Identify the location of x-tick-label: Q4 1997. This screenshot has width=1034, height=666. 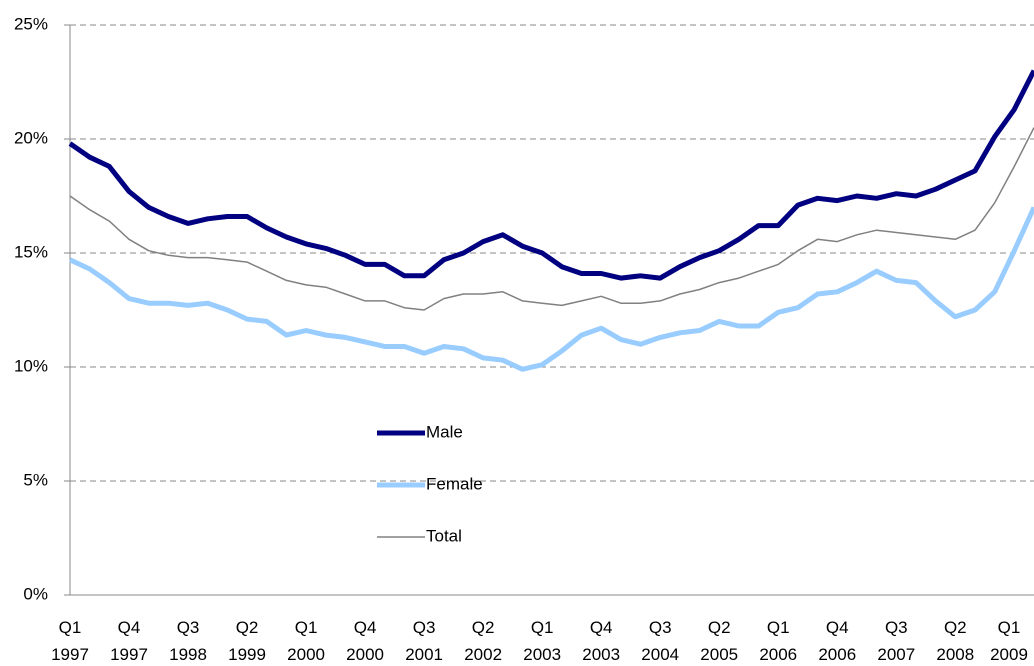
(129, 641).